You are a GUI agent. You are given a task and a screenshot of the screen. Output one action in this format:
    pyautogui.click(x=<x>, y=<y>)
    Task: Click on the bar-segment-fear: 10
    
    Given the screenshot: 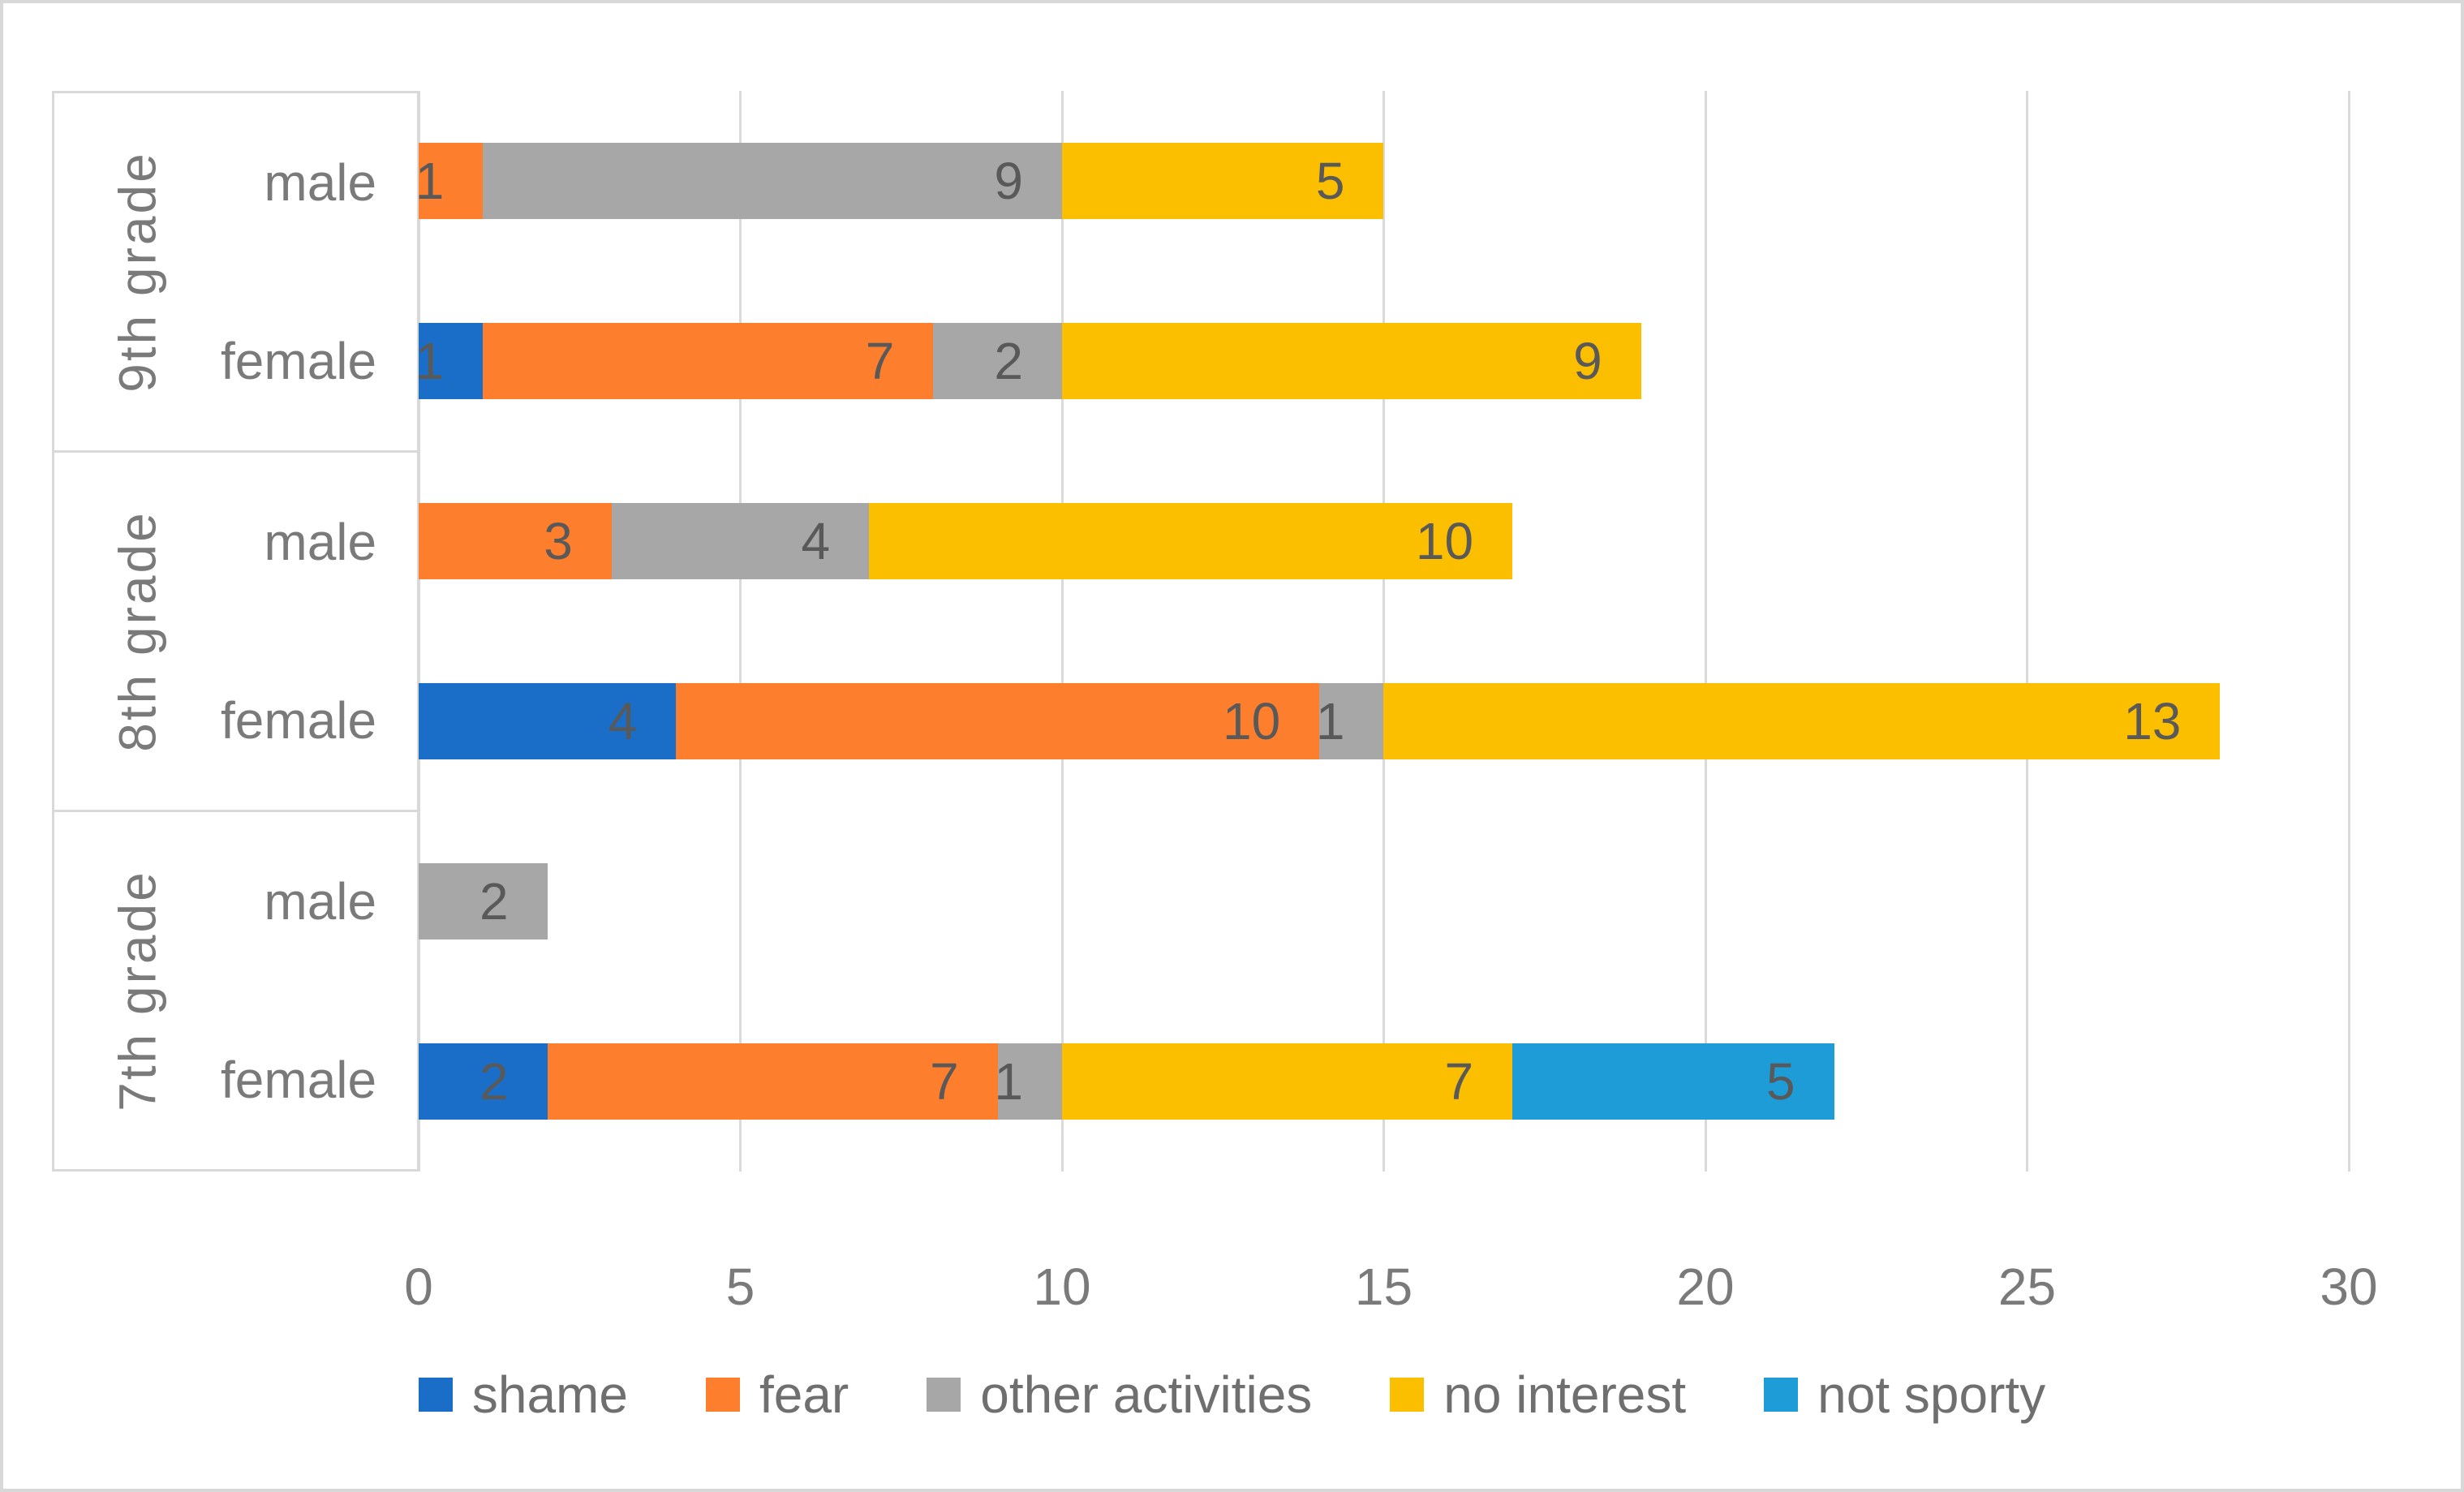 What is the action you would take?
    pyautogui.click(x=998, y=721)
    